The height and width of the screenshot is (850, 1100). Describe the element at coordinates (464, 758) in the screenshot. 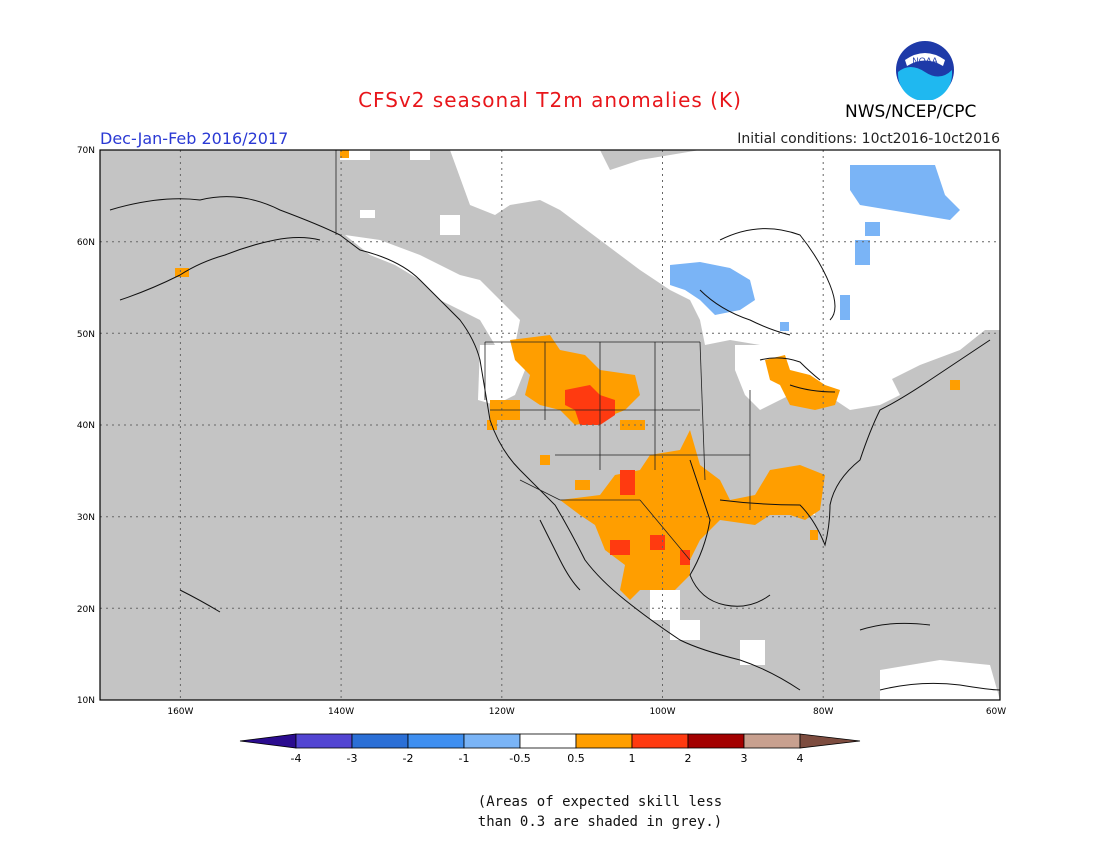

I see `legend-label: -1` at that location.